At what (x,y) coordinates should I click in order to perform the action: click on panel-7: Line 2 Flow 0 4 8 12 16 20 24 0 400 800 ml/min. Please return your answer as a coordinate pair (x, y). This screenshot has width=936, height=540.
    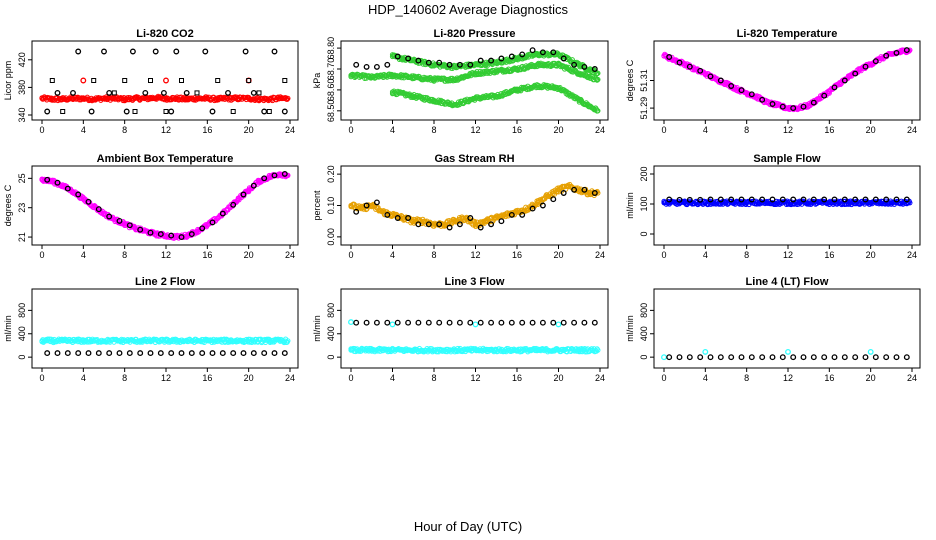
    Looking at the image, I should click on (151, 329).